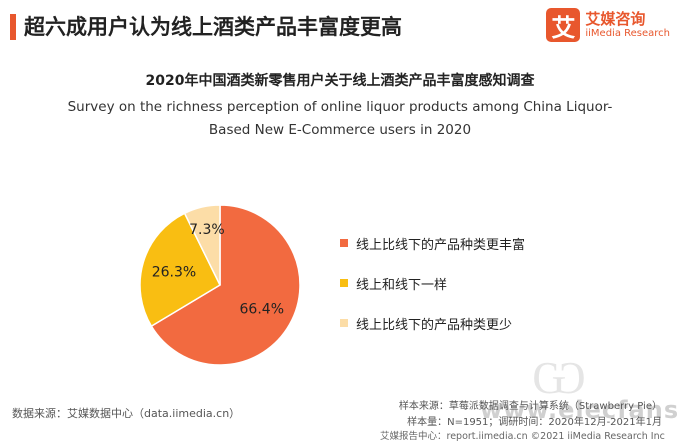  What do you see at coordinates (262, 310) in the screenshot?
I see `pie-label-richer: 66.4%` at bounding box center [262, 310].